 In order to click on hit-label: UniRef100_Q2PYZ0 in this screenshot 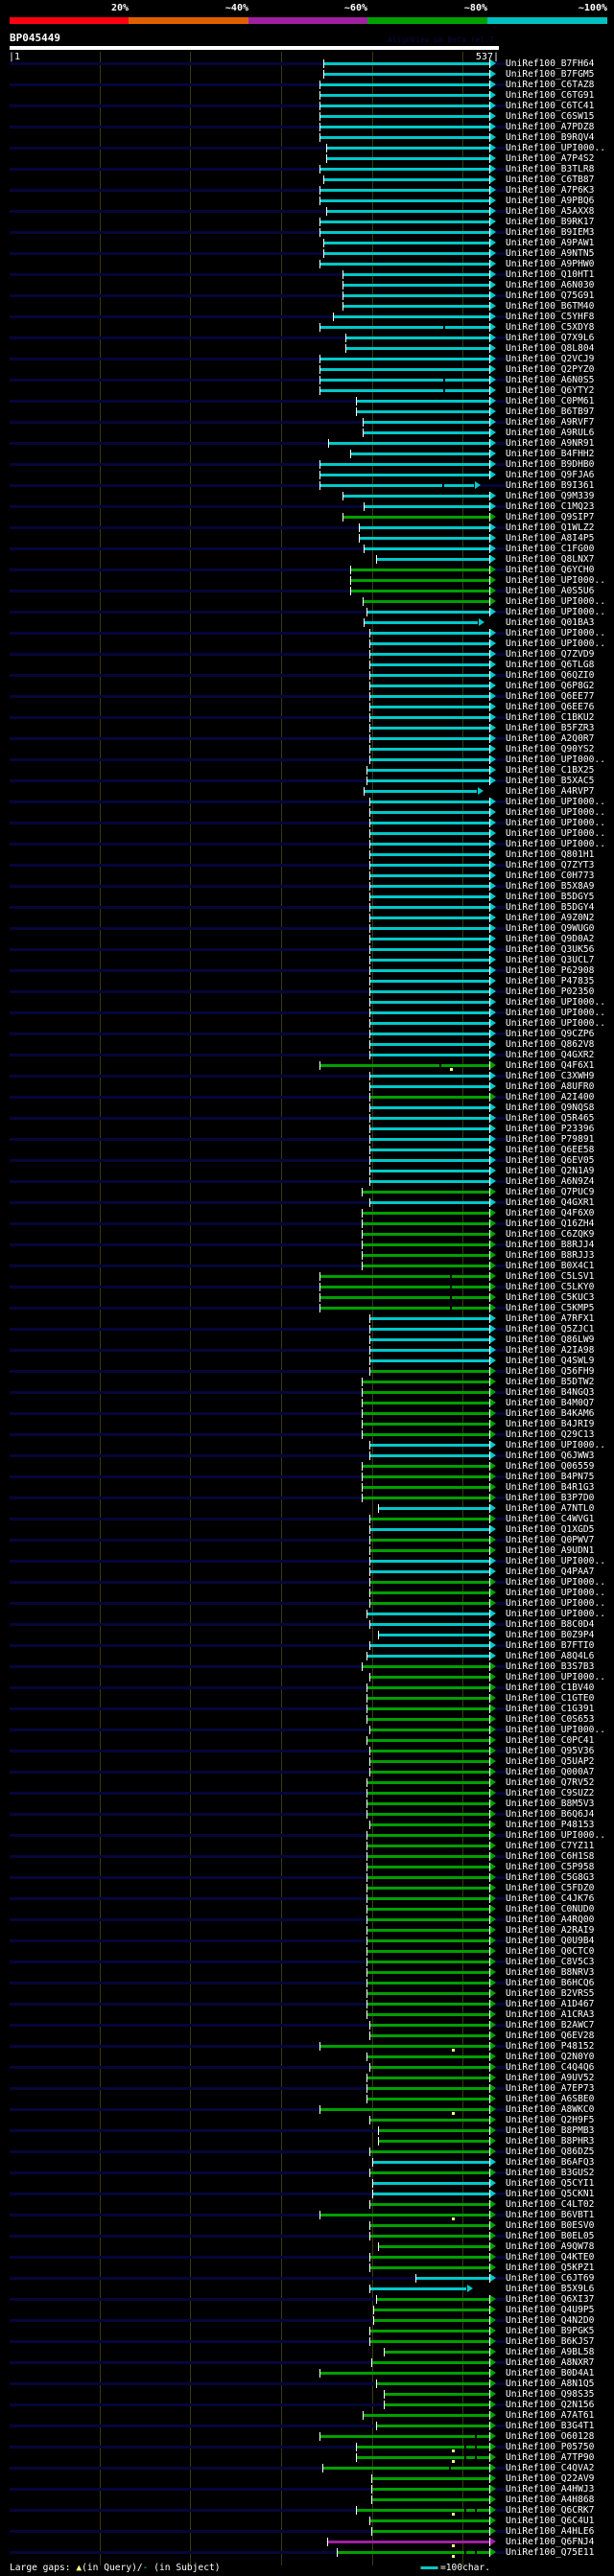, I will do `click(550, 369)`.